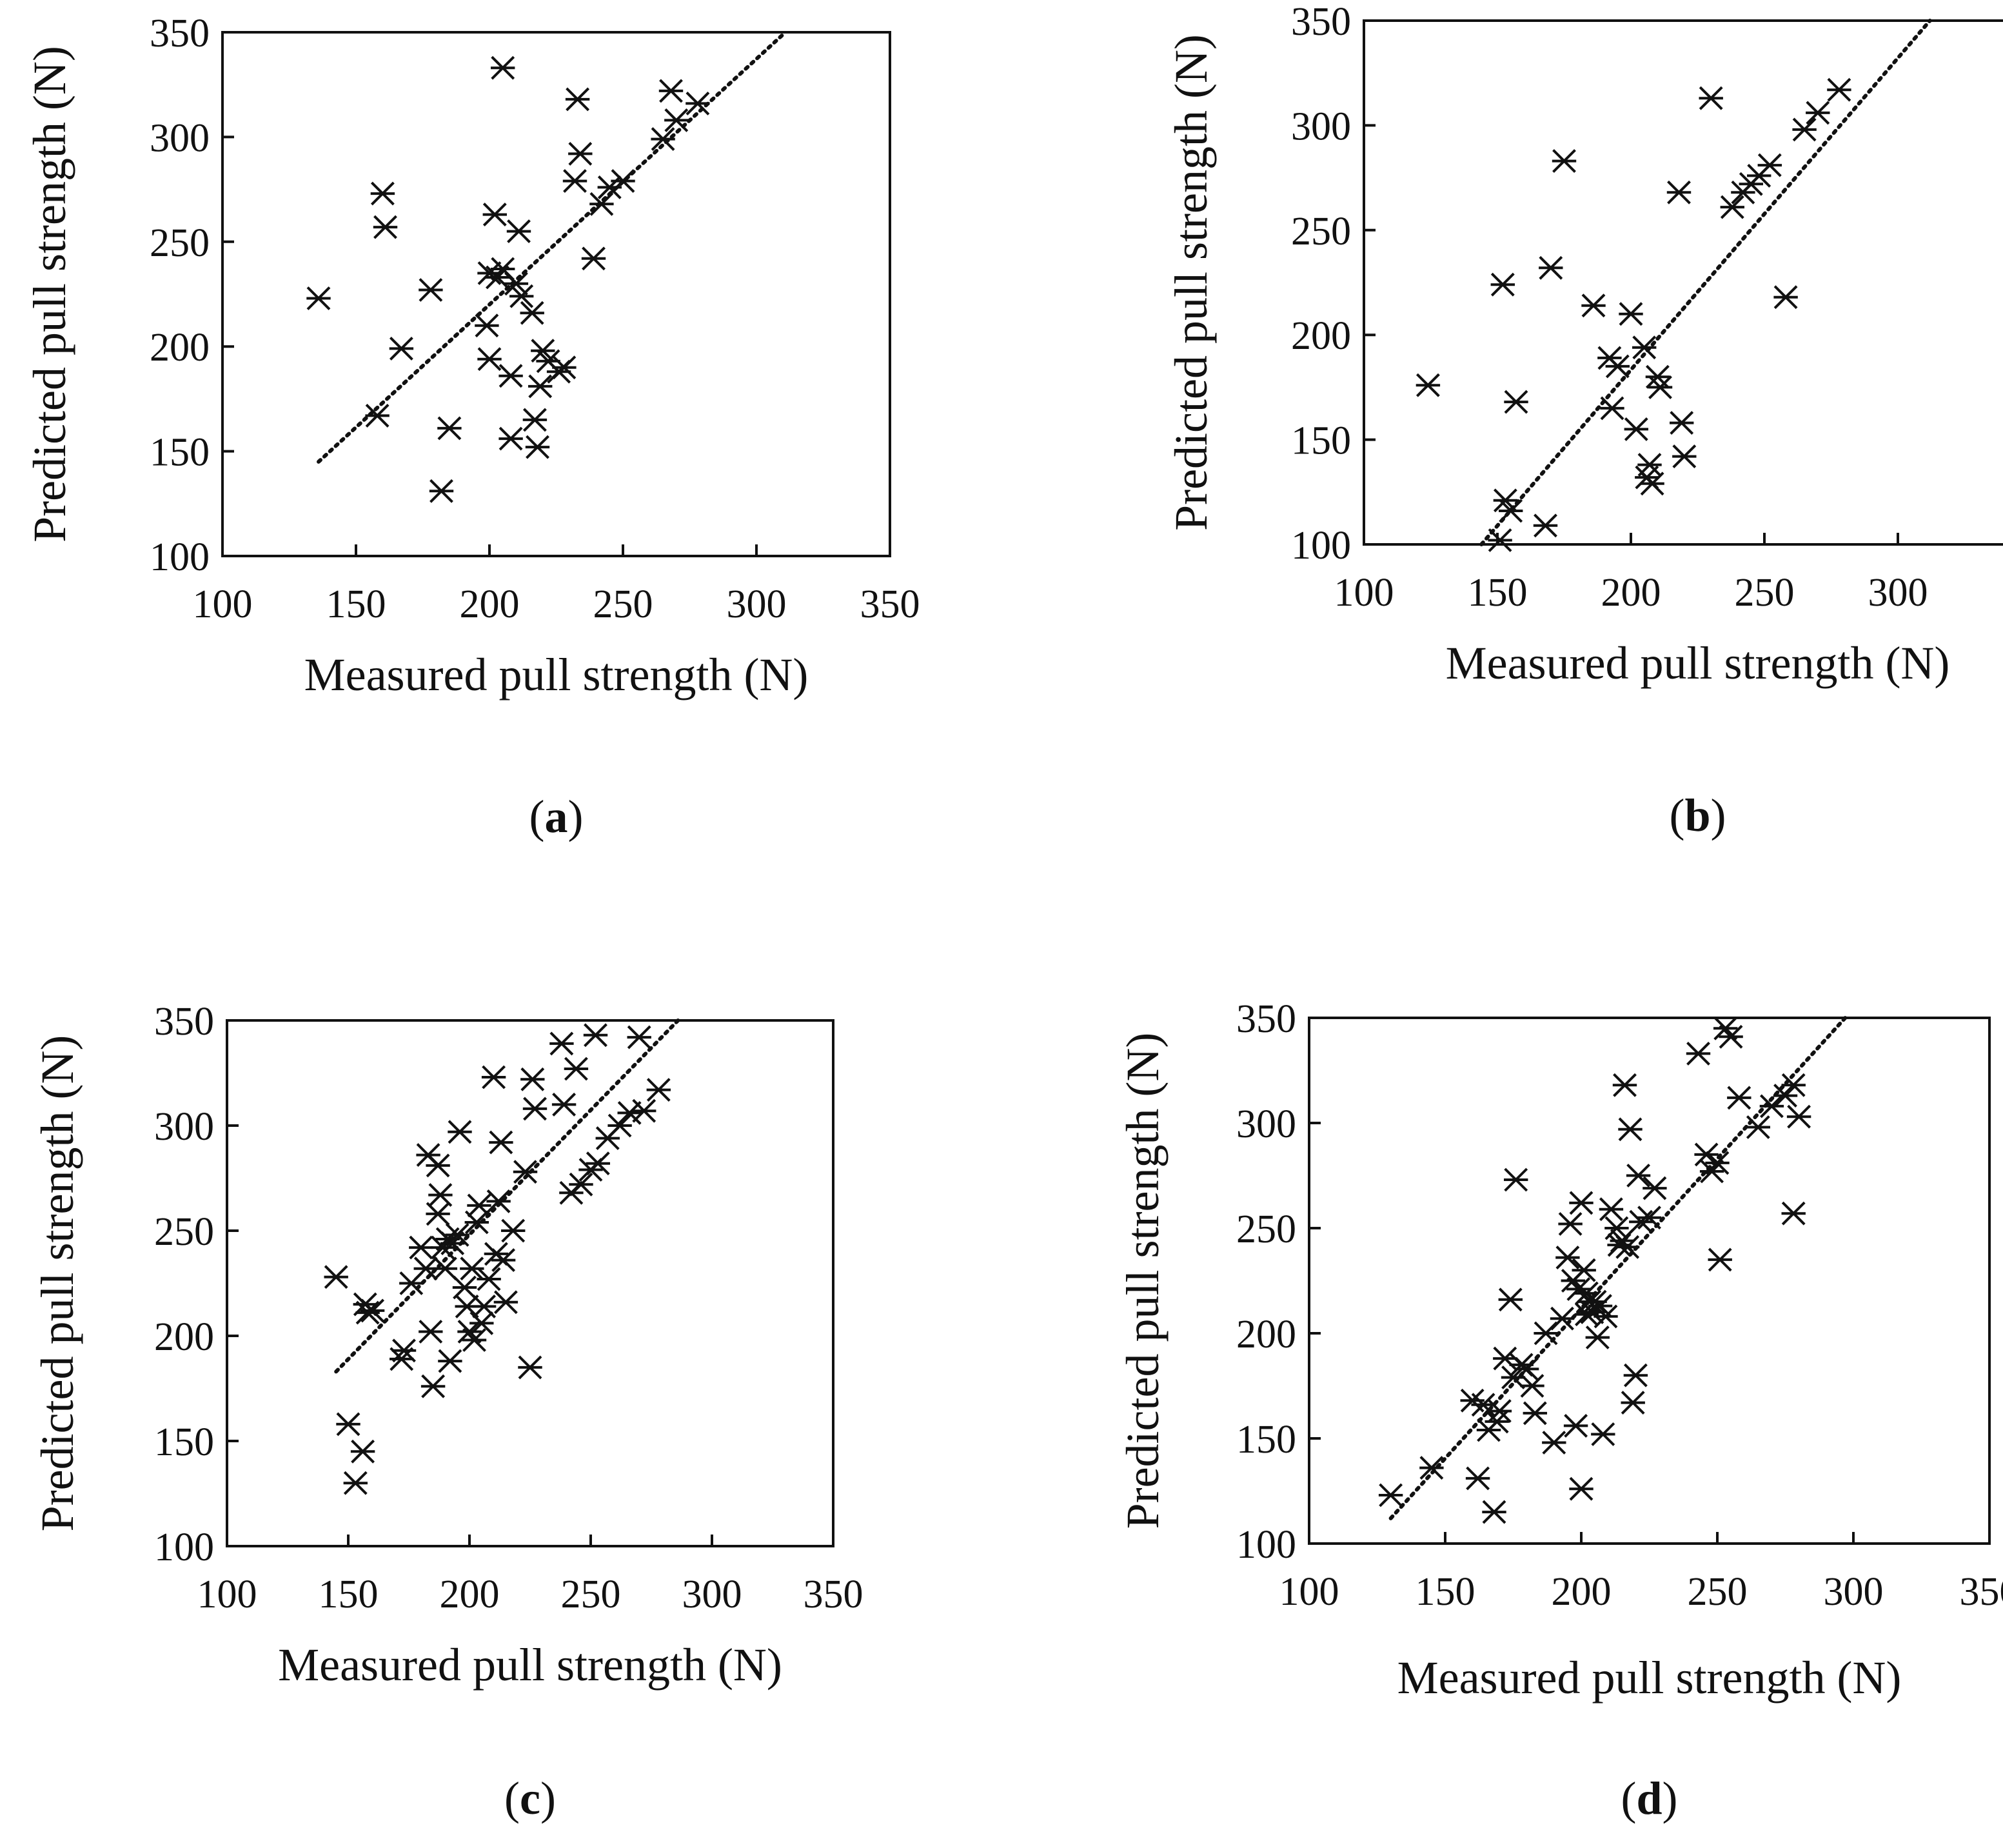 The height and width of the screenshot is (1848, 2003). Describe the element at coordinates (1266, 1545) in the screenshot. I see `y-tick-label: 100` at that location.